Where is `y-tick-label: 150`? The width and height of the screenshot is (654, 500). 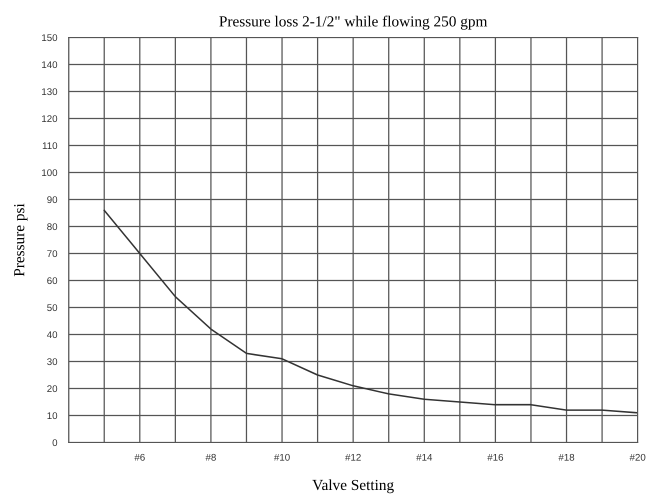 y-tick-label: 150 is located at coordinates (50, 38).